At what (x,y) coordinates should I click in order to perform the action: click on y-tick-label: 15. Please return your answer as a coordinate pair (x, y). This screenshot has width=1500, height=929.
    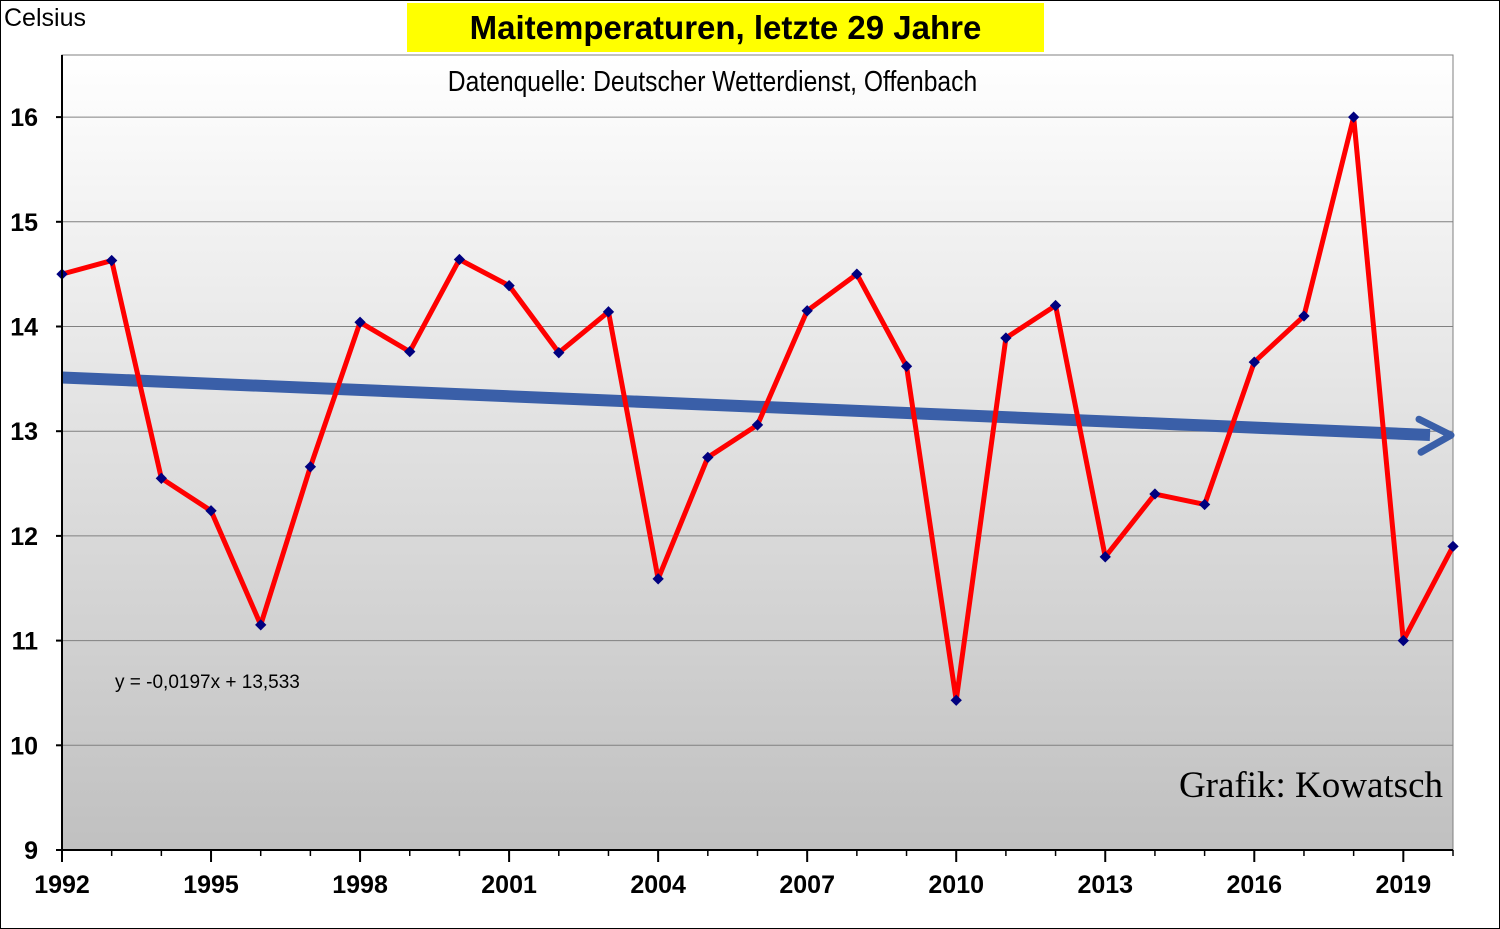
    Looking at the image, I should click on (24, 223).